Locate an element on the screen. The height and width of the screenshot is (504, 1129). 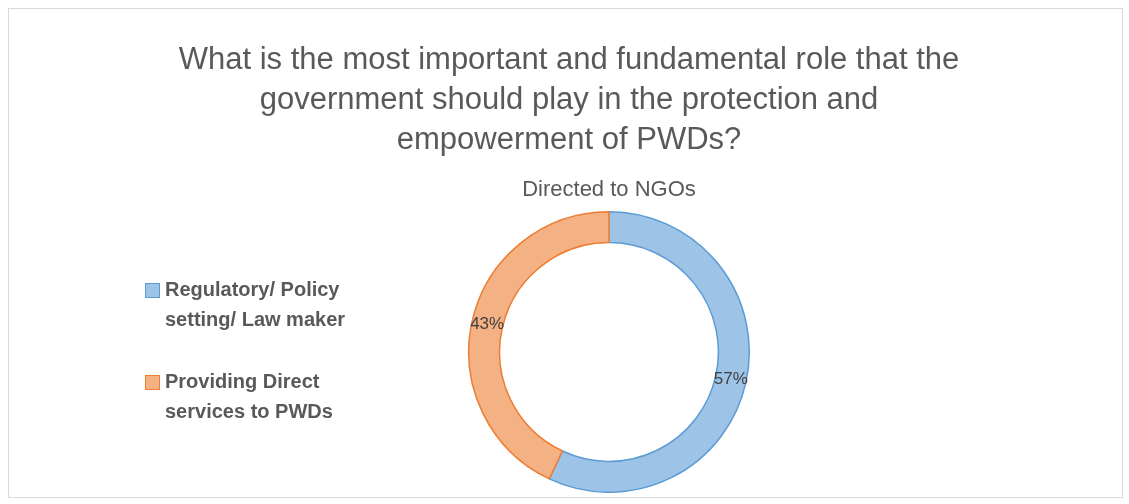
chart-subtitle: Directed to NGOs is located at coordinates (609, 189).